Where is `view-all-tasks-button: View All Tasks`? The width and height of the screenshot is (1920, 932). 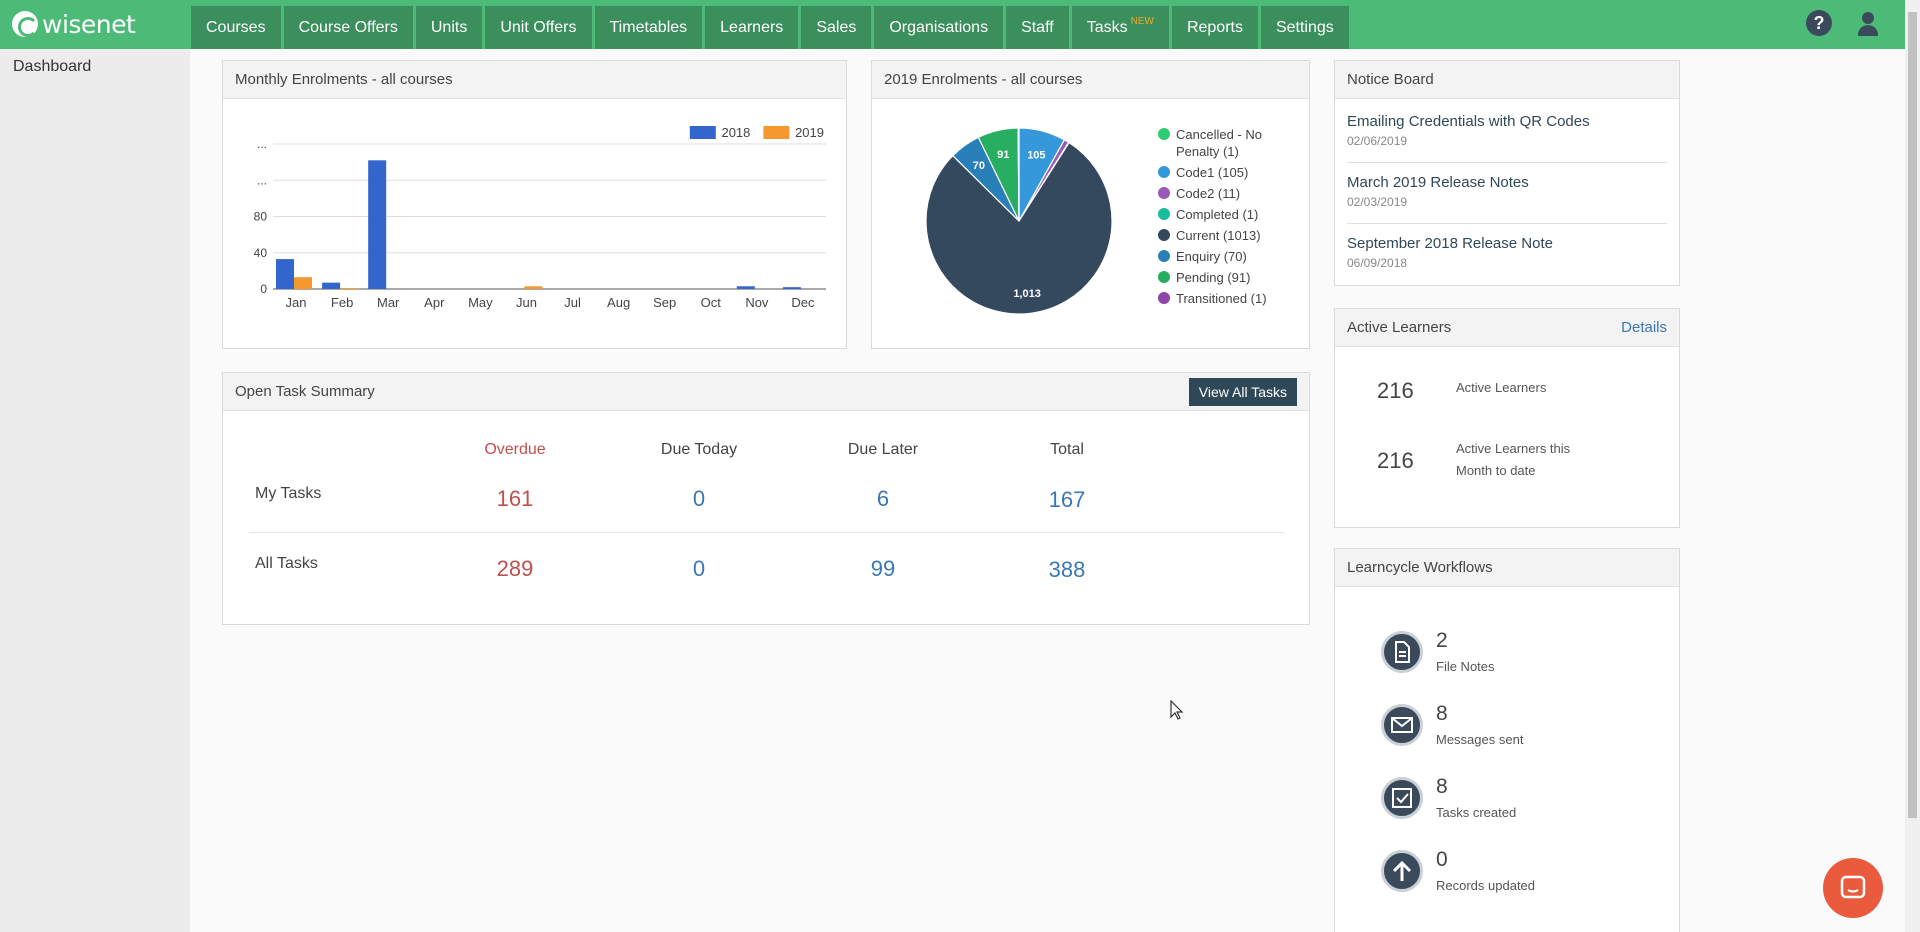 view-all-tasks-button: View All Tasks is located at coordinates (1242, 391).